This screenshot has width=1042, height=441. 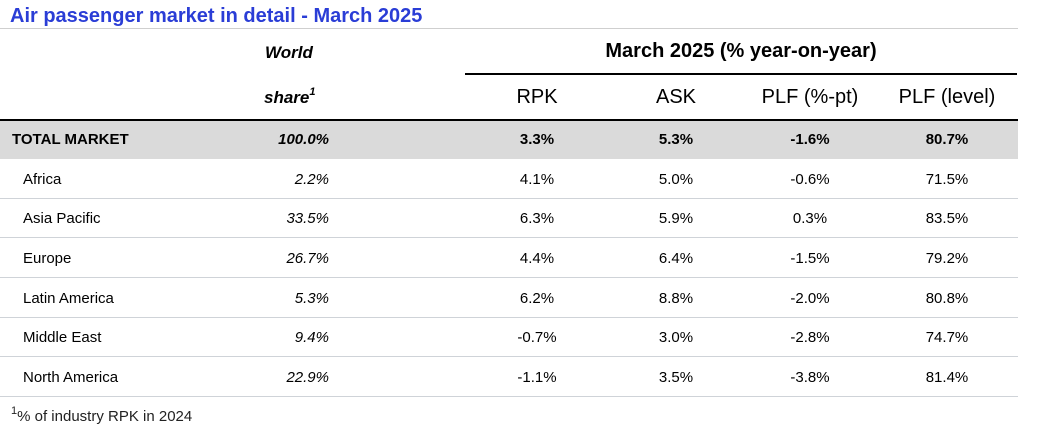 What do you see at coordinates (287, 97) in the screenshot?
I see `share-label: share` at bounding box center [287, 97].